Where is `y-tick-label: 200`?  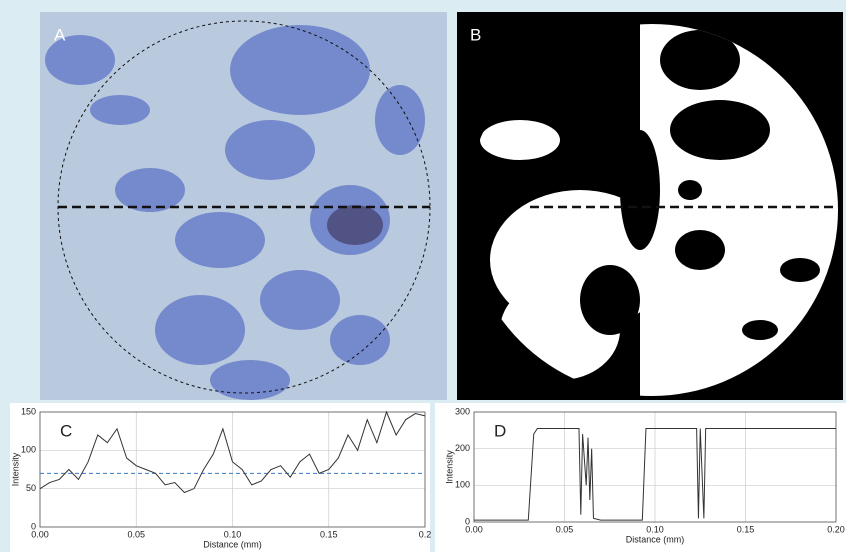 y-tick-label: 200 is located at coordinates (462, 448).